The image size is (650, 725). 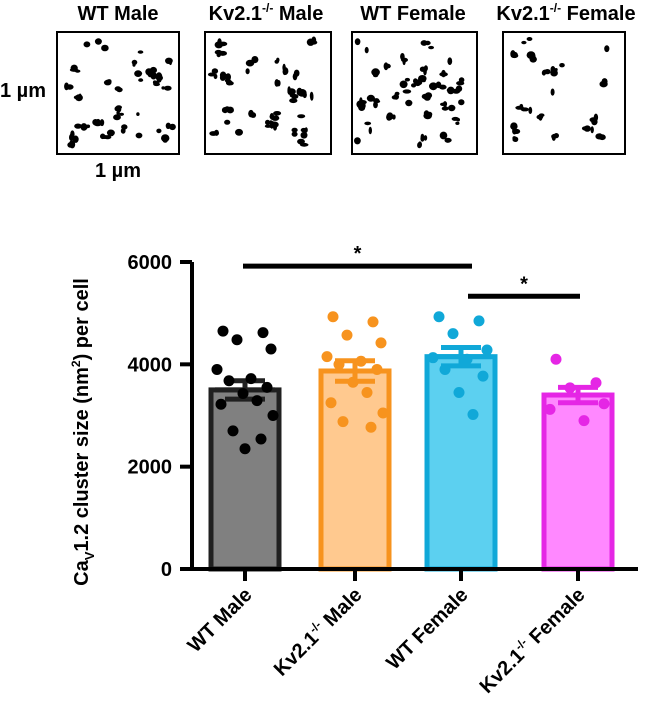 I want to click on scale-label-vertical: 1 µm, so click(x=23, y=91).